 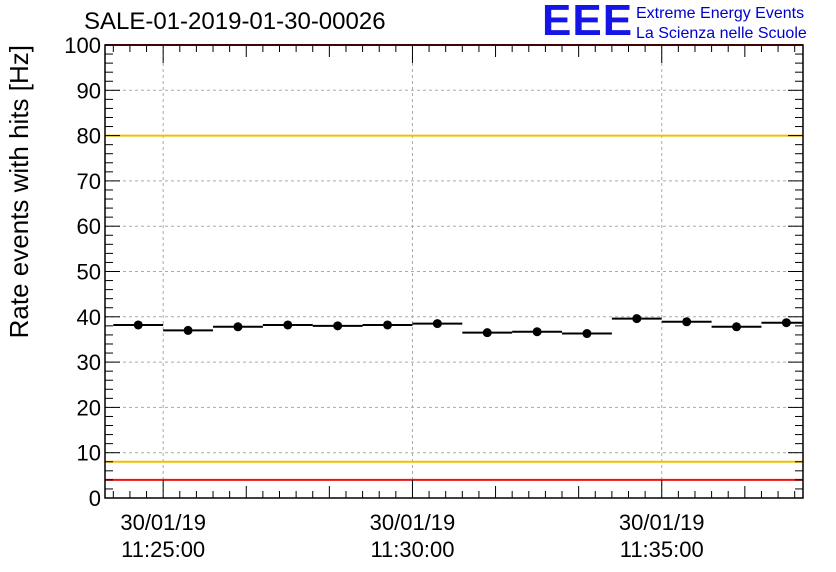 I want to click on x-tick-time-label: 11:25:00, so click(x=163, y=549).